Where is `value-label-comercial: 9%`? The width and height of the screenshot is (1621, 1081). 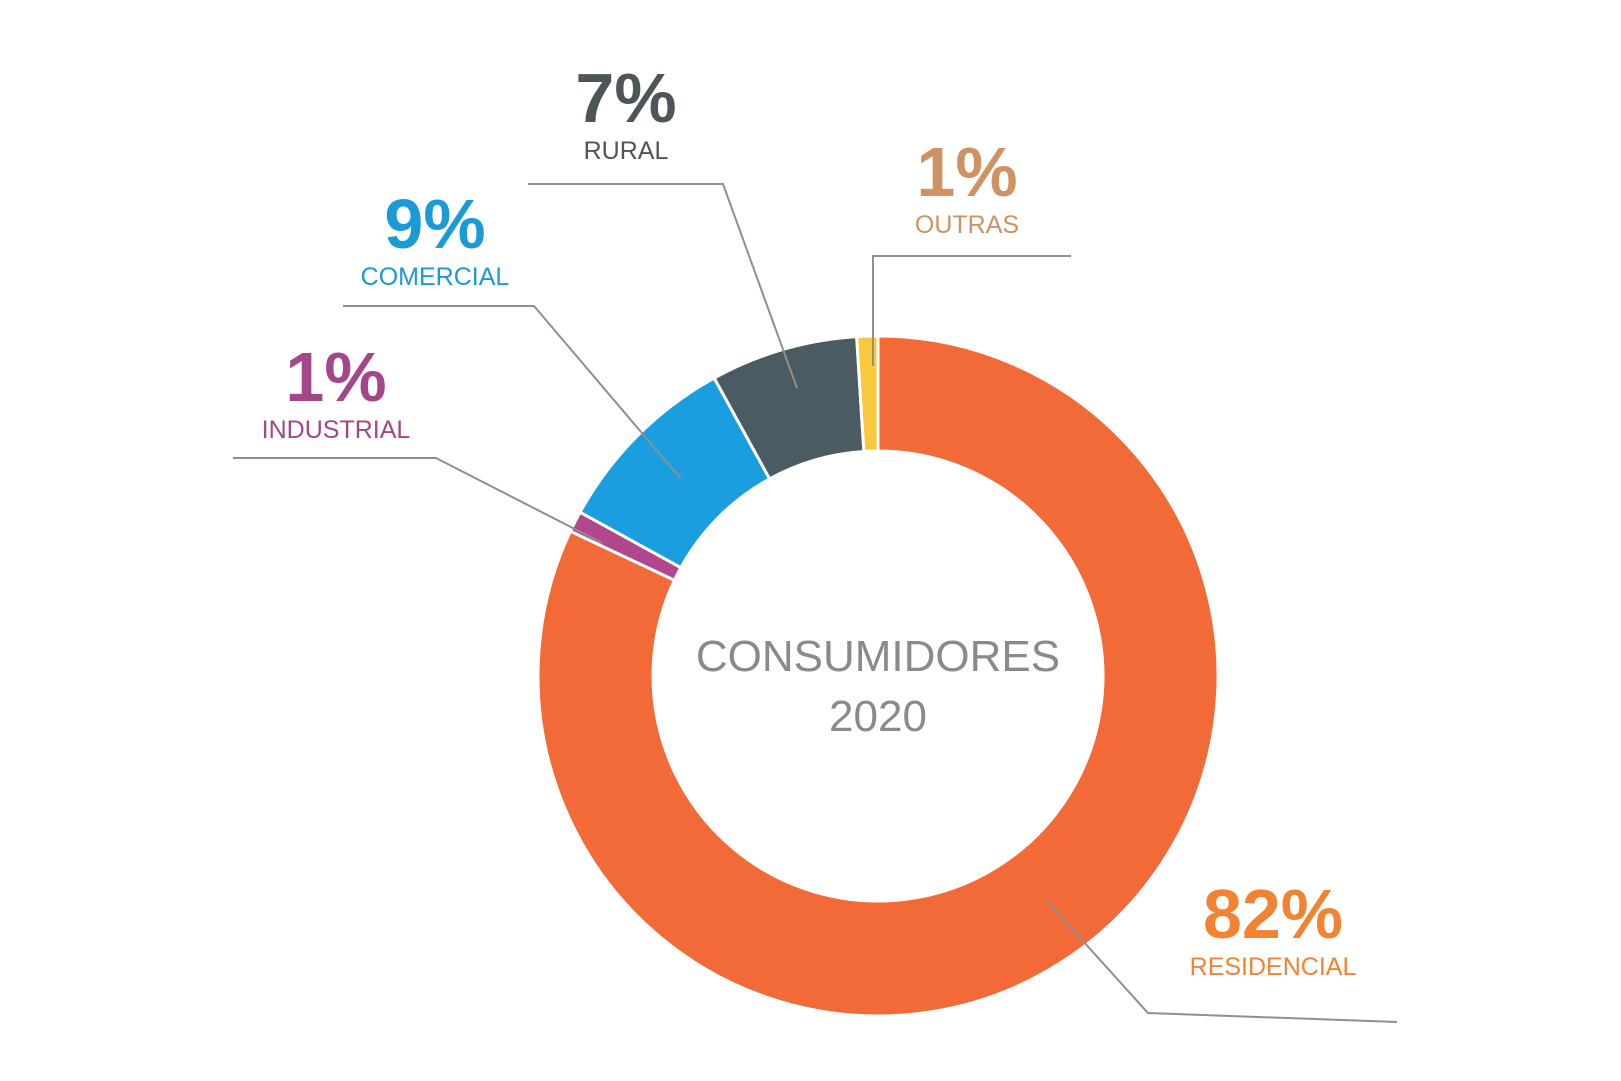 value-label-comercial: 9% is located at coordinates (435, 224).